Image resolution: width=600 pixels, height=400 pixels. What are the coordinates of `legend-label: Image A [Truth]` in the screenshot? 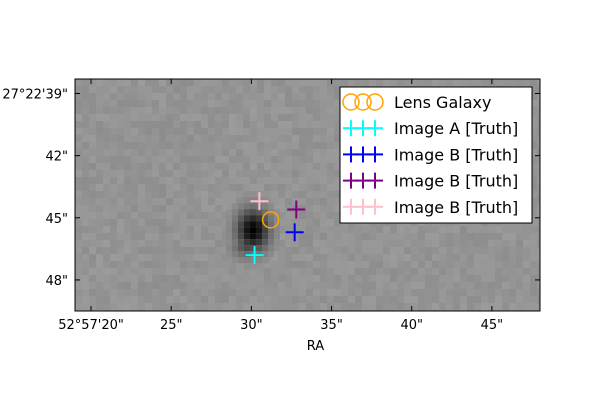 It's located at (456, 128).